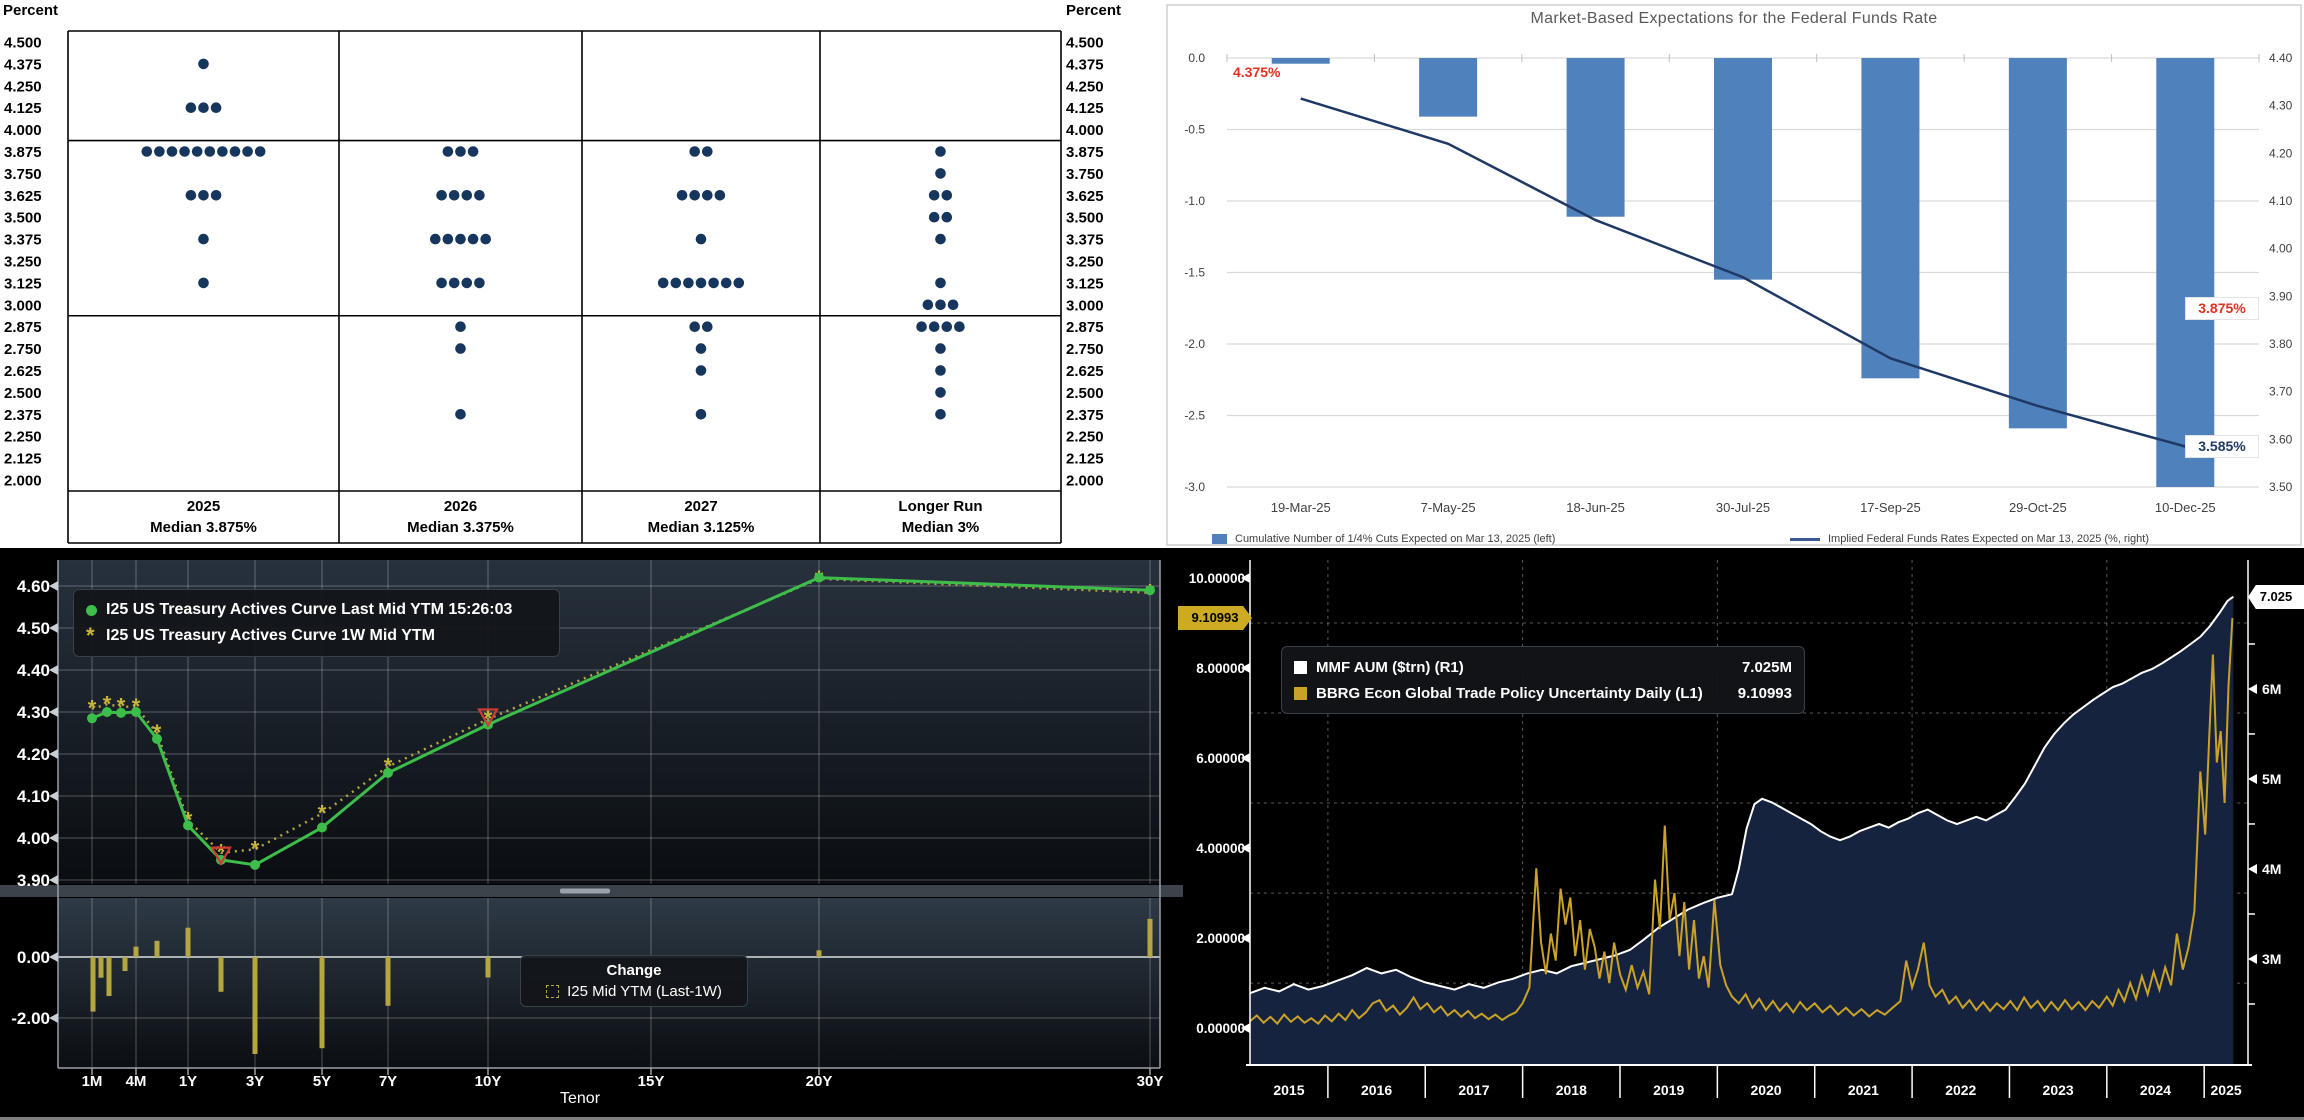 Image resolution: width=2304 pixels, height=1120 pixels. I want to click on green-dot-icon, so click(91, 610).